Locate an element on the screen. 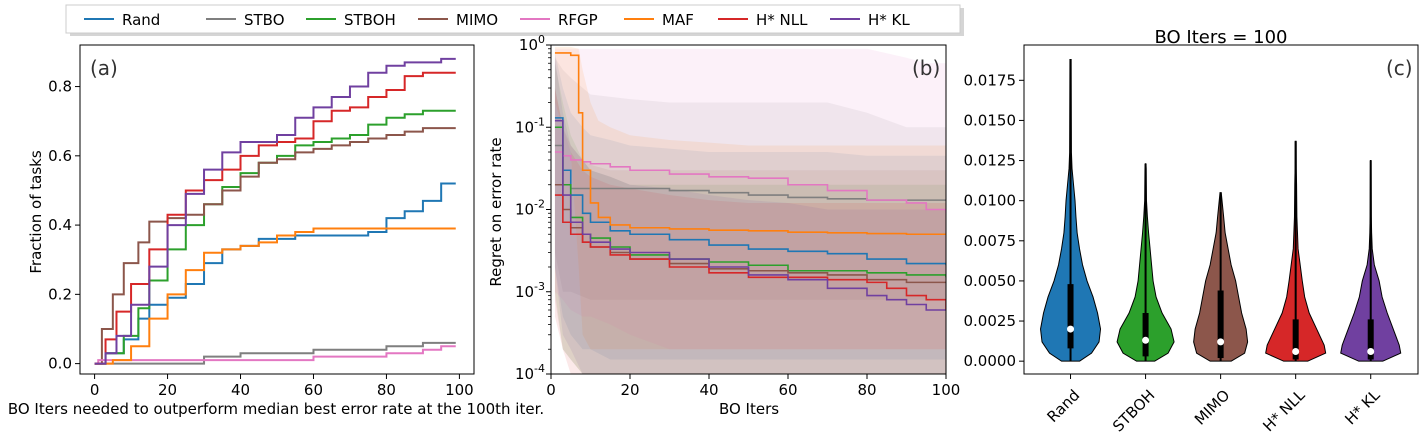 This screenshot has height=436, width=1426. legend-label: MIMO is located at coordinates (477, 20).